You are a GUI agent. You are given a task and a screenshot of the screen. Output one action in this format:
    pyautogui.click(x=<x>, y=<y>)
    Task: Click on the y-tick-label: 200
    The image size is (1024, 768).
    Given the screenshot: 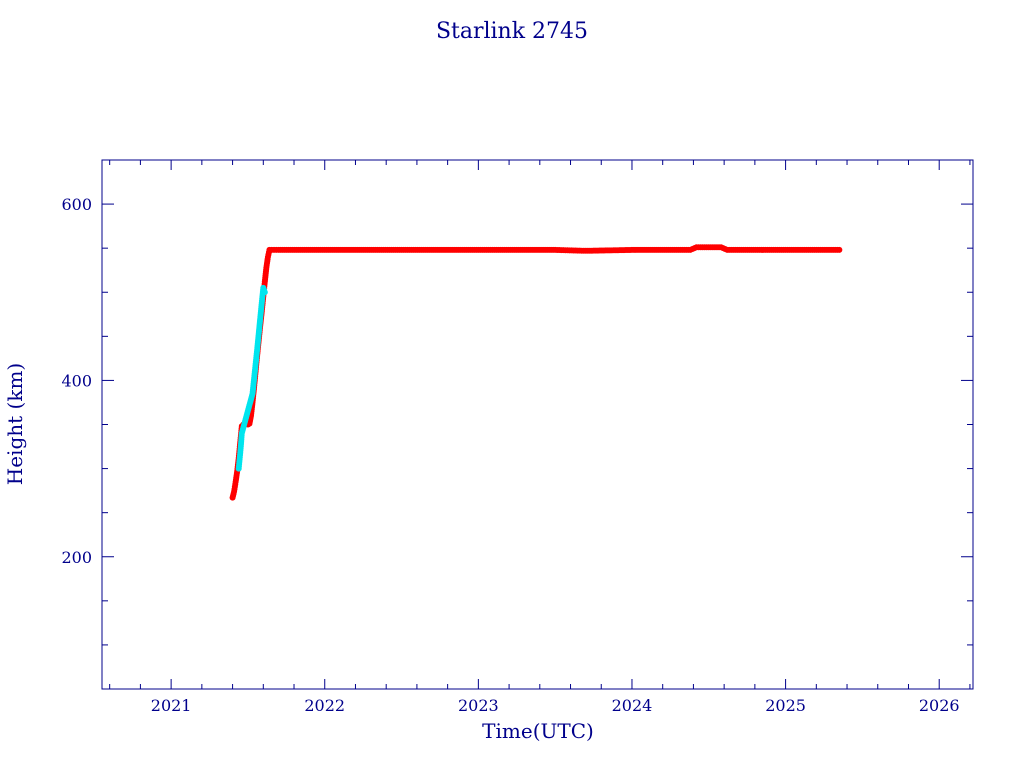 What is the action you would take?
    pyautogui.click(x=76, y=557)
    